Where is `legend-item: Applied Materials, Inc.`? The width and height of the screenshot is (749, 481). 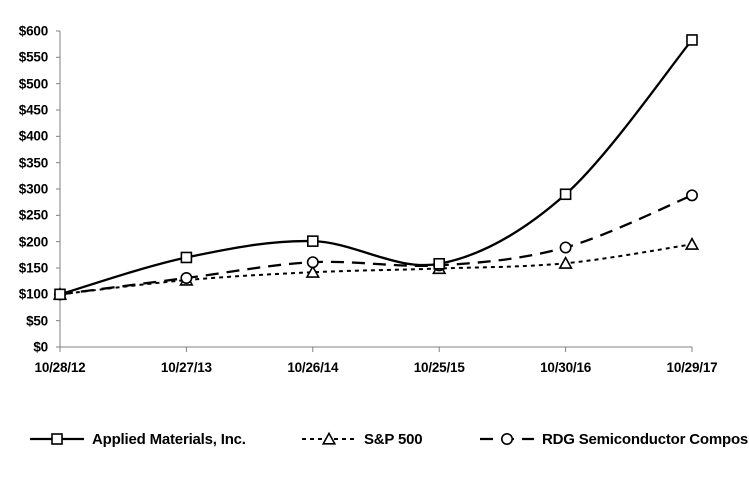 legend-item: Applied Materials, Inc. is located at coordinates (137, 439).